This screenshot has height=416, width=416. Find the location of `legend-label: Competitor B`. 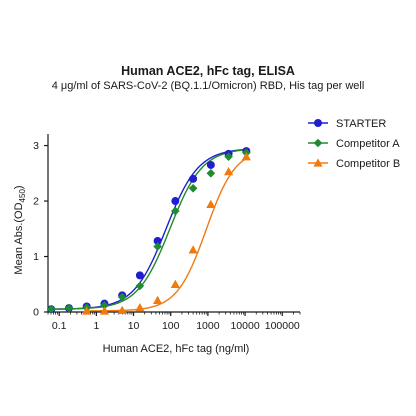

legend-label: Competitor B is located at coordinates (368, 164).